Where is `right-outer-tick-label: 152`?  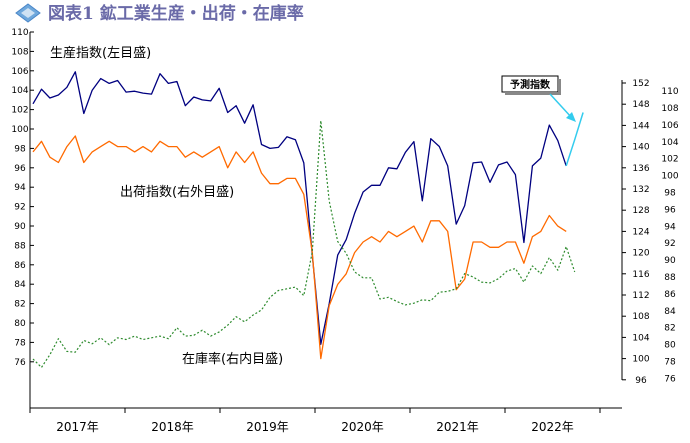 right-outer-tick-label: 152 is located at coordinates (640, 84).